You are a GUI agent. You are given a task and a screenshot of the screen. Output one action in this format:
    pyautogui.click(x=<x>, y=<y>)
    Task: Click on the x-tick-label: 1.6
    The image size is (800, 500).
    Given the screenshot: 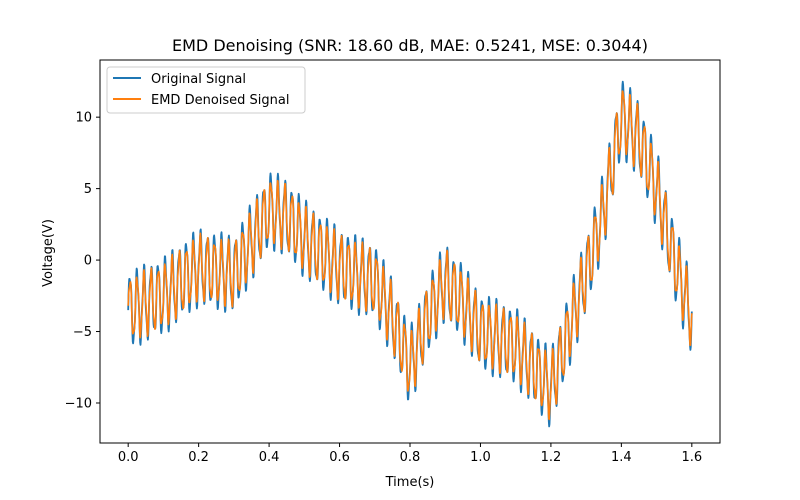 What is the action you would take?
    pyautogui.click(x=691, y=457)
    